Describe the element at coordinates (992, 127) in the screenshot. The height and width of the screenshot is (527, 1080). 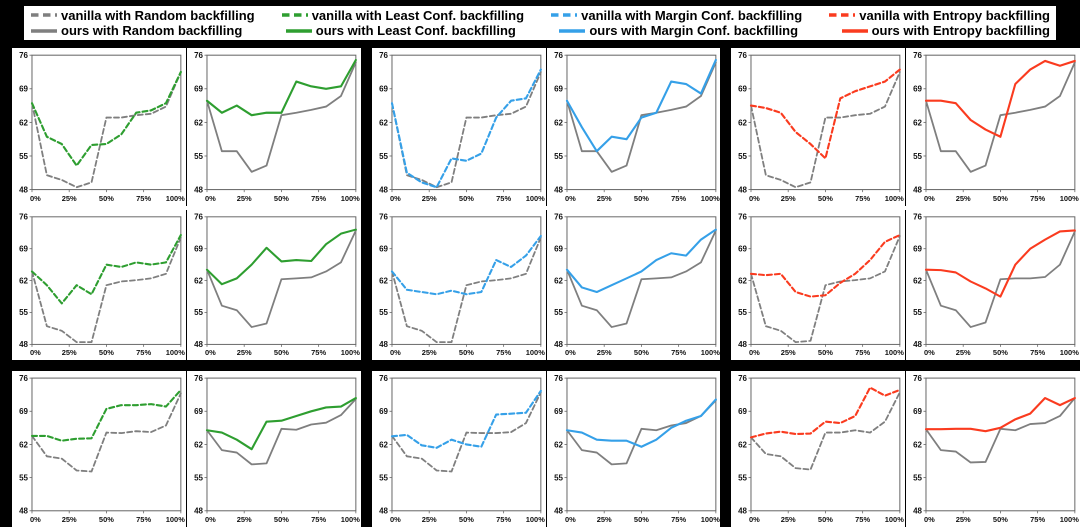
I see `chart-cell-r1-c6: 48 55 62 69 76 0% 25% 50% 75% 100%` at that location.